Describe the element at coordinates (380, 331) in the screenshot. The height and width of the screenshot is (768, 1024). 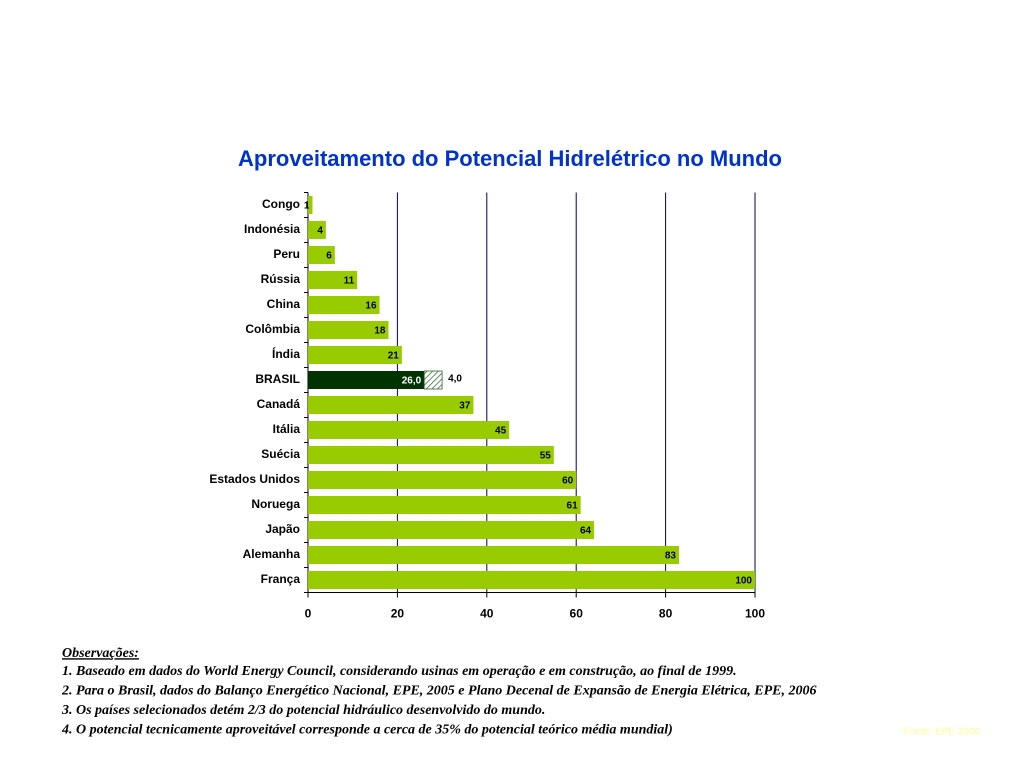
I see `value-label: 18` at that location.